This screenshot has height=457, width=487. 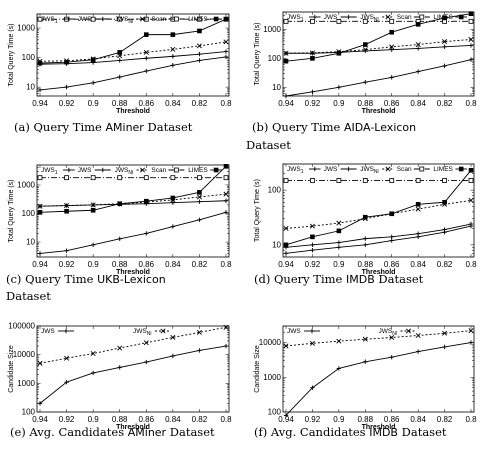 What do you see at coordinates (28, 296) in the screenshot?
I see `chart-caption-cont: Dataset` at bounding box center [28, 296].